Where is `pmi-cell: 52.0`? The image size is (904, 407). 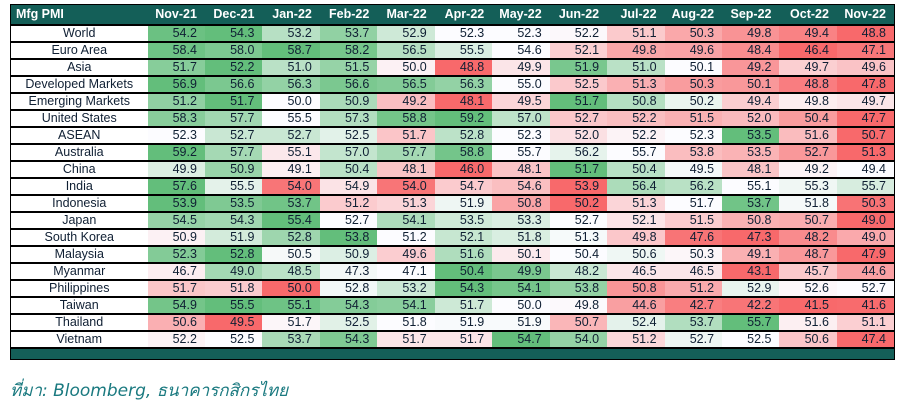 pmi-cell: 52.0 is located at coordinates (578, 135).